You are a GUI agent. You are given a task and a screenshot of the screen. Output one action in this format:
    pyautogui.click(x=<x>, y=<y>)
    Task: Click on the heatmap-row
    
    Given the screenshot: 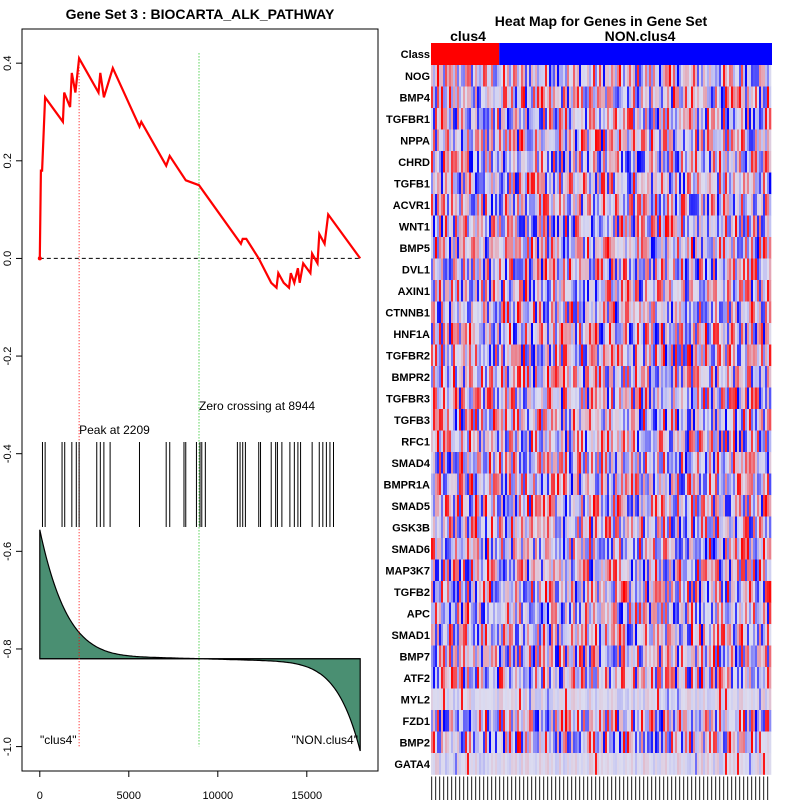 What is the action you would take?
    pyautogui.click(x=601, y=656)
    